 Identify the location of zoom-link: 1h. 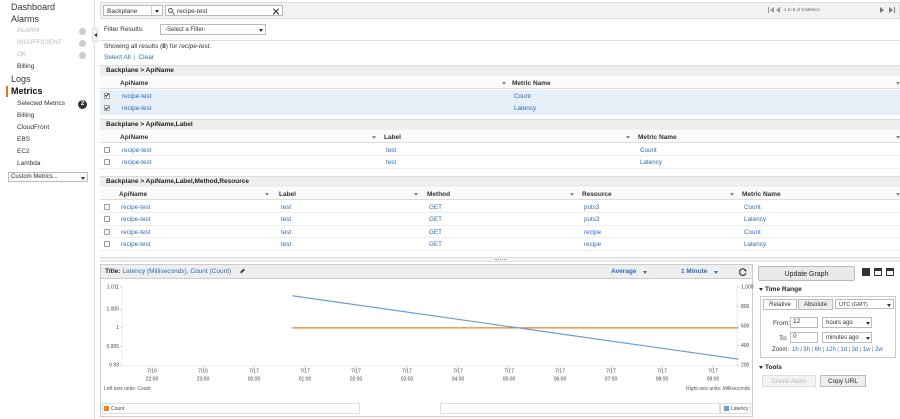
(795, 350).